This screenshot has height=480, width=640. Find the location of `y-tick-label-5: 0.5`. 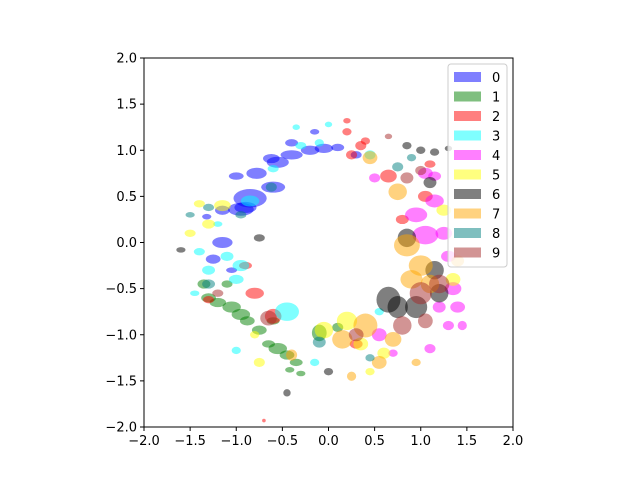

y-tick-label-5: 0.5 is located at coordinates (126, 197).